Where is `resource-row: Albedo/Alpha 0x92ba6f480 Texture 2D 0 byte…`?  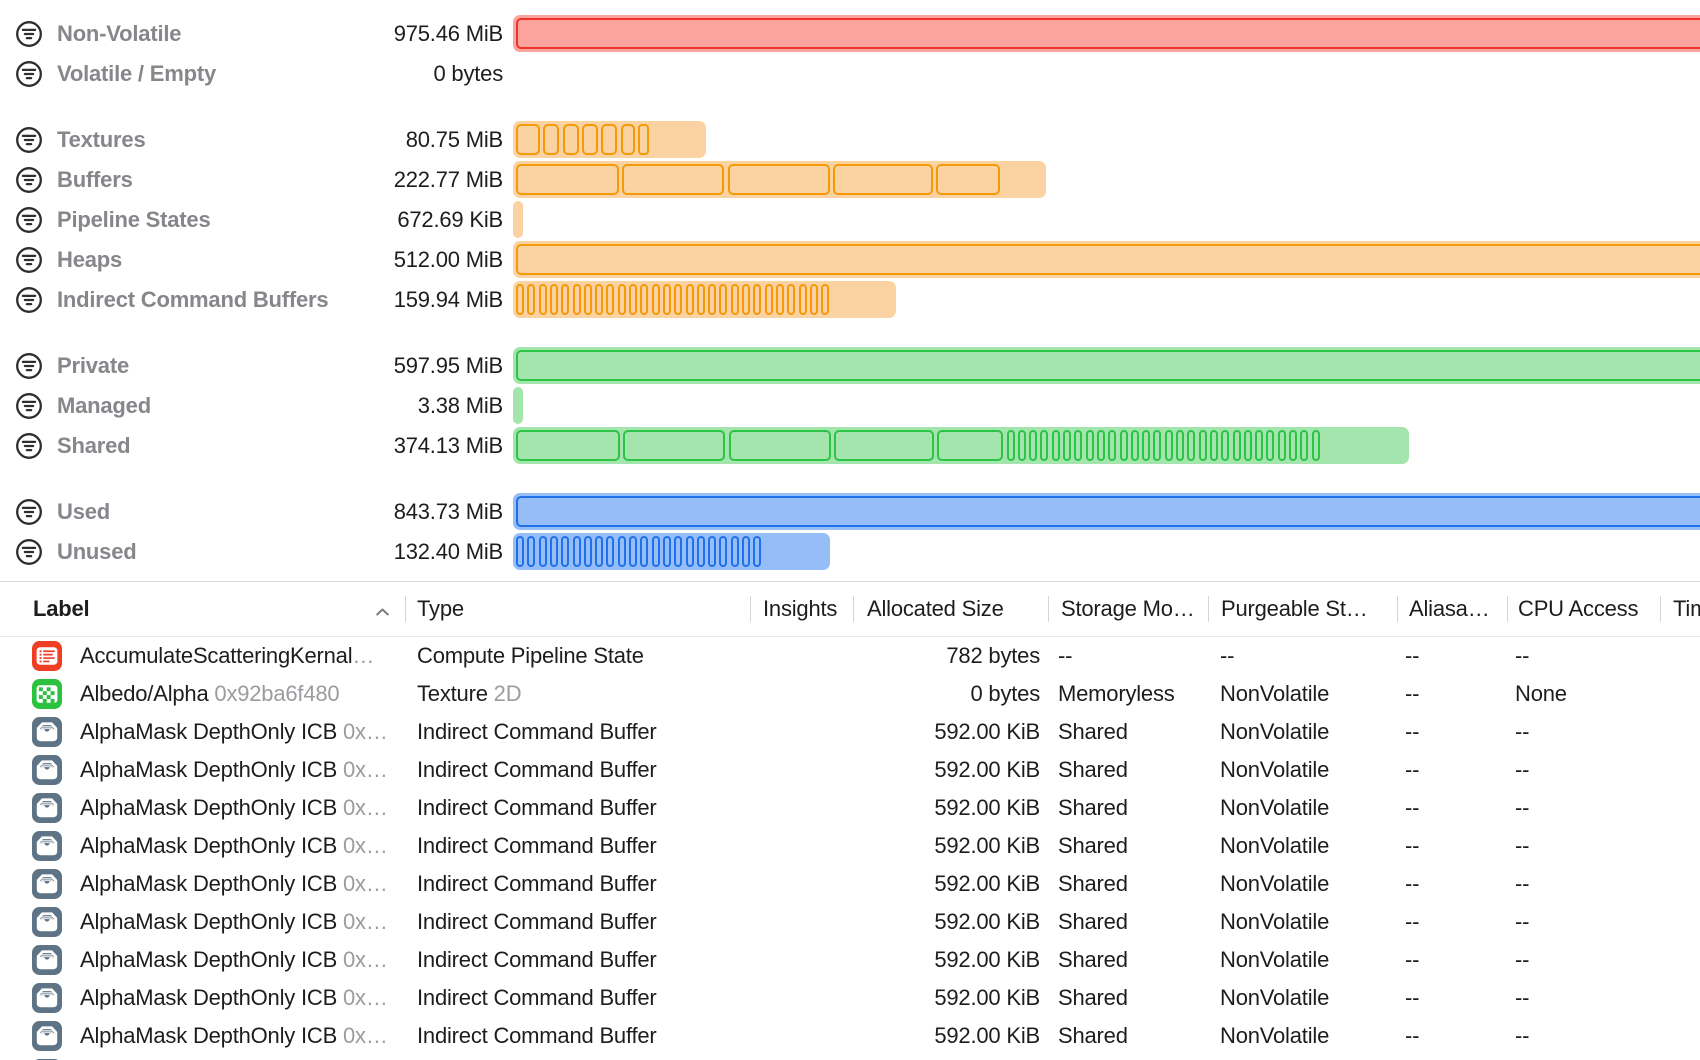 resource-row: Albedo/Alpha 0x92ba6f480 Texture 2D 0 byte… is located at coordinates (850, 694).